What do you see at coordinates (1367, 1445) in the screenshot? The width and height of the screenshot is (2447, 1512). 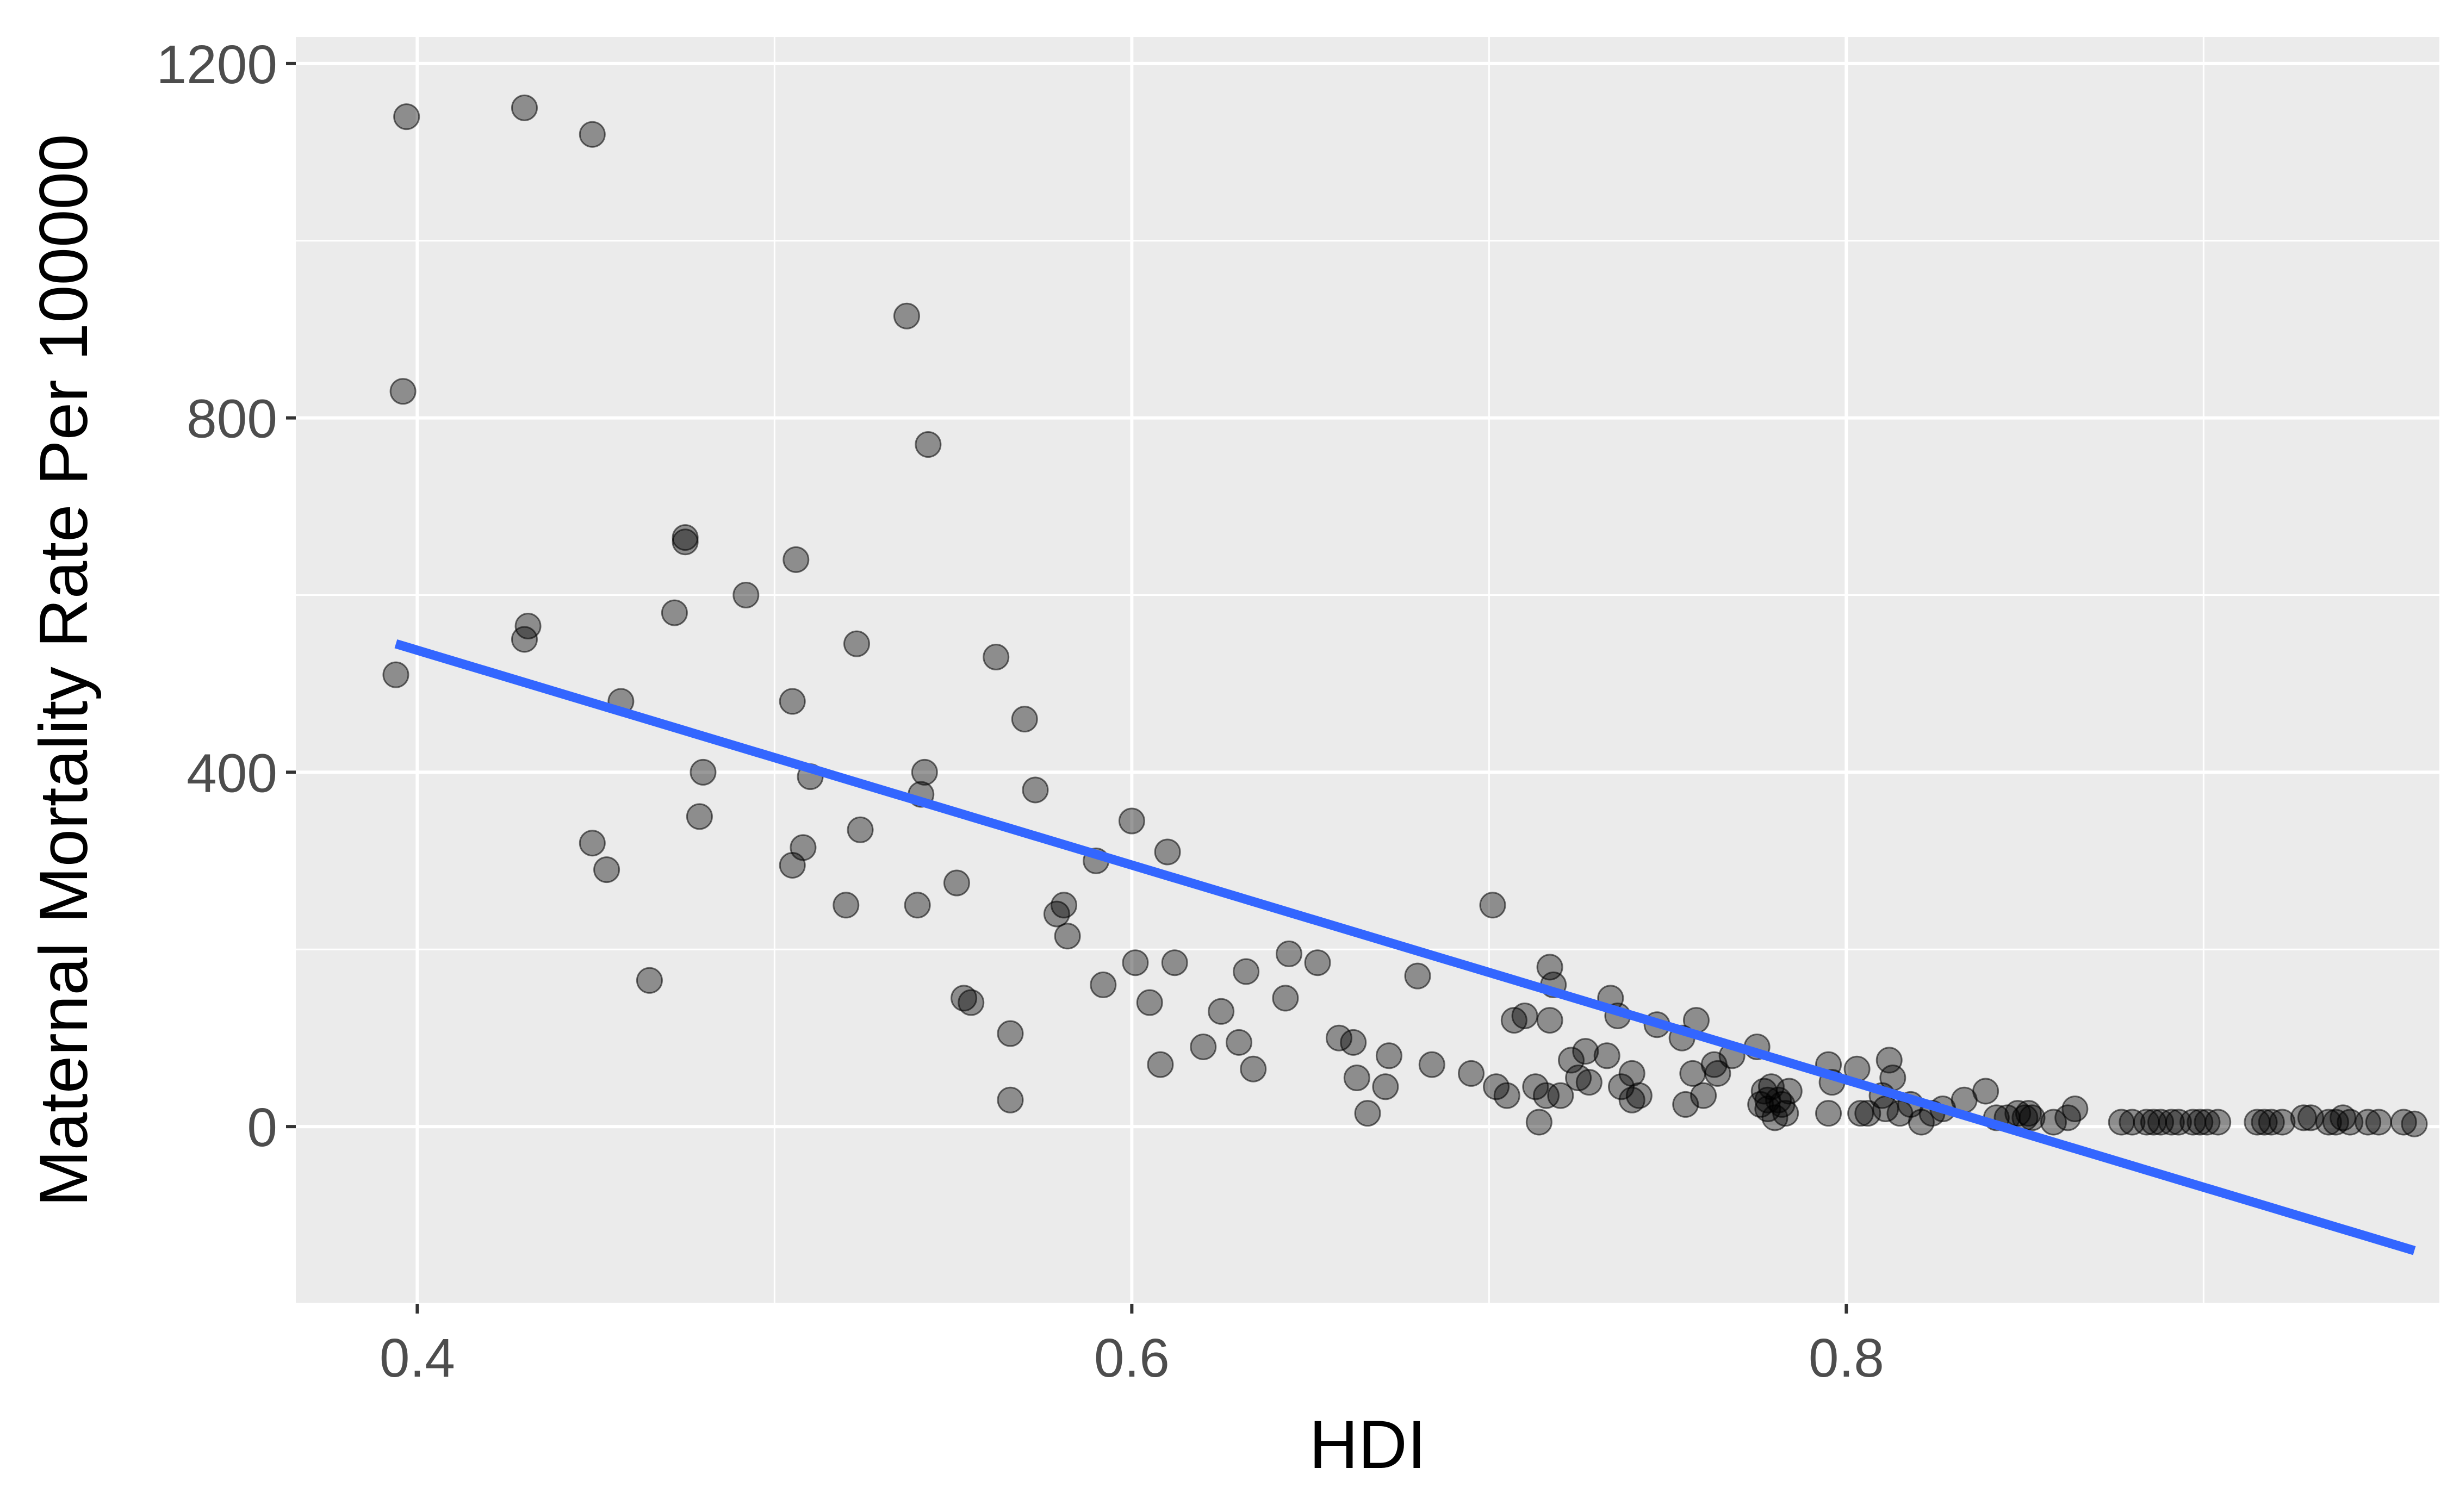 I see `x-axis-title: HDI` at bounding box center [1367, 1445].